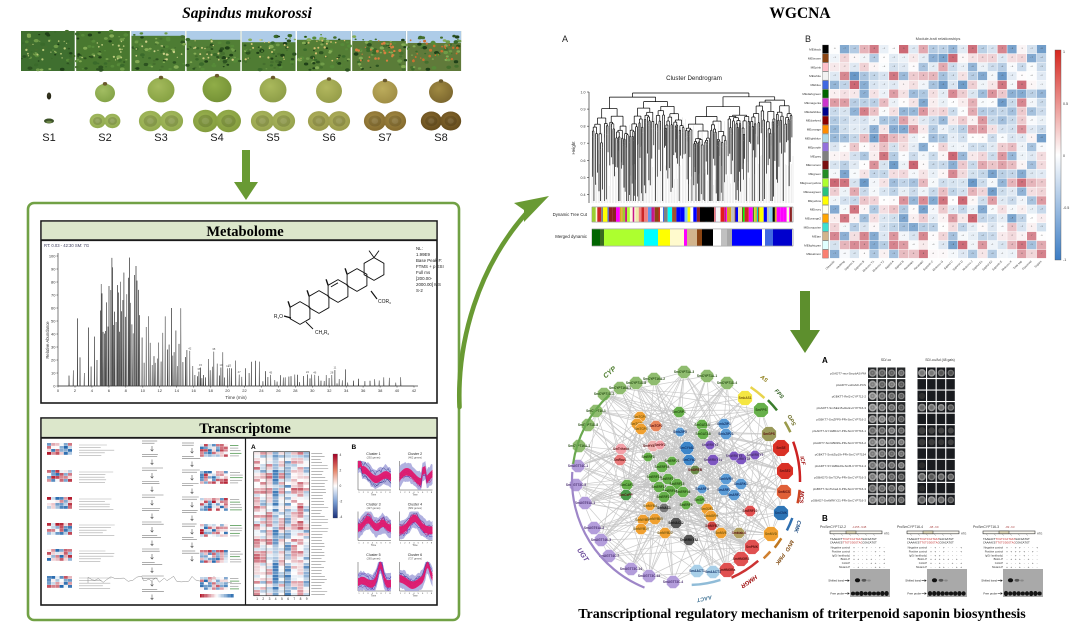 Image resolution: width=1080 pixels, height=629 pixels. What do you see at coordinates (914, 165) in the screenshot?
I see `svg-text: .9` at bounding box center [914, 165].